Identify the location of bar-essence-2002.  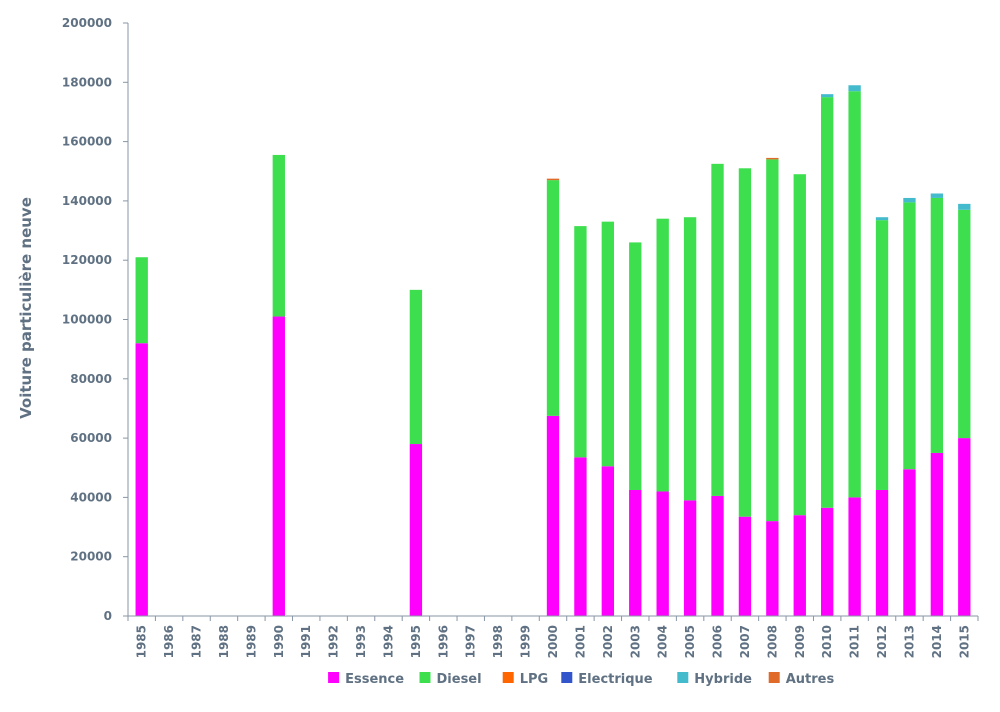
(608, 541).